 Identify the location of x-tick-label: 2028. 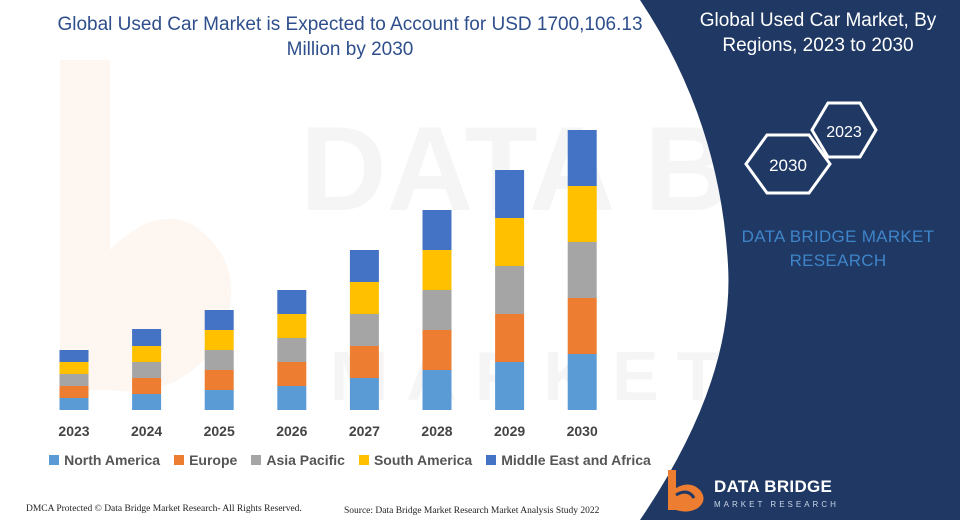
(436, 431).